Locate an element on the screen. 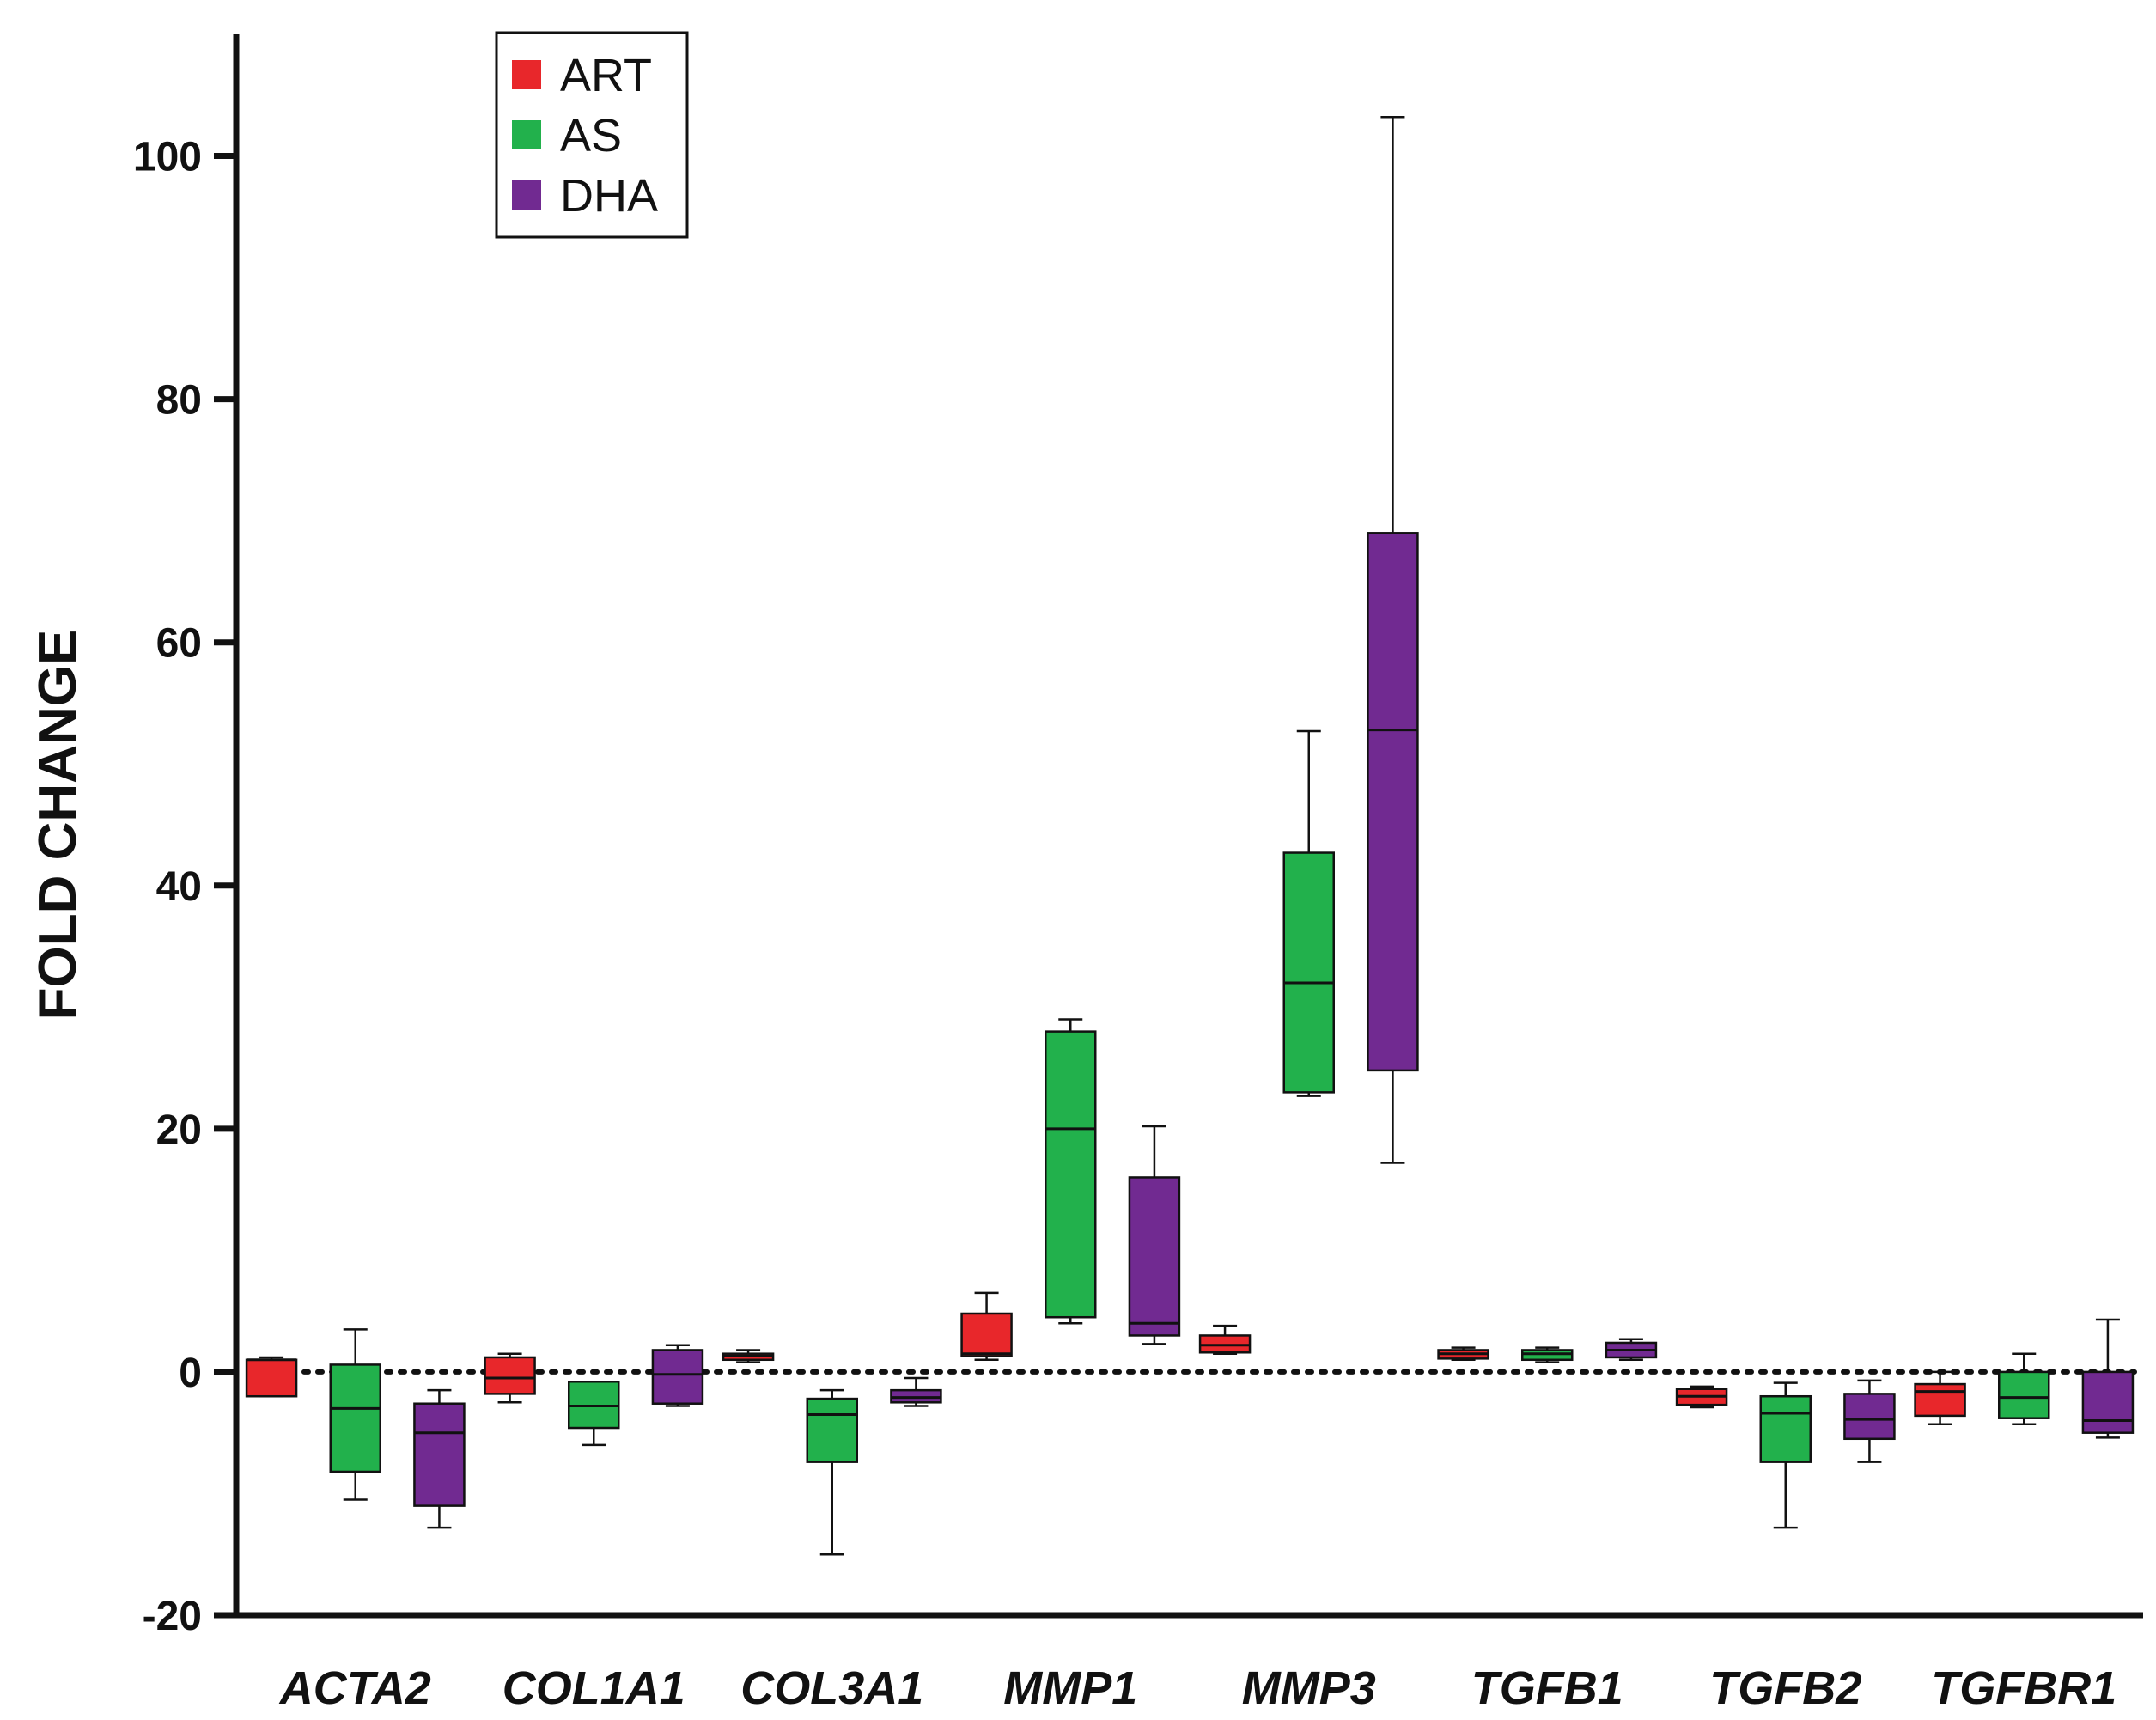 The width and height of the screenshot is (2156, 1720). box-art-tgfb2 is located at coordinates (1701, 1397).